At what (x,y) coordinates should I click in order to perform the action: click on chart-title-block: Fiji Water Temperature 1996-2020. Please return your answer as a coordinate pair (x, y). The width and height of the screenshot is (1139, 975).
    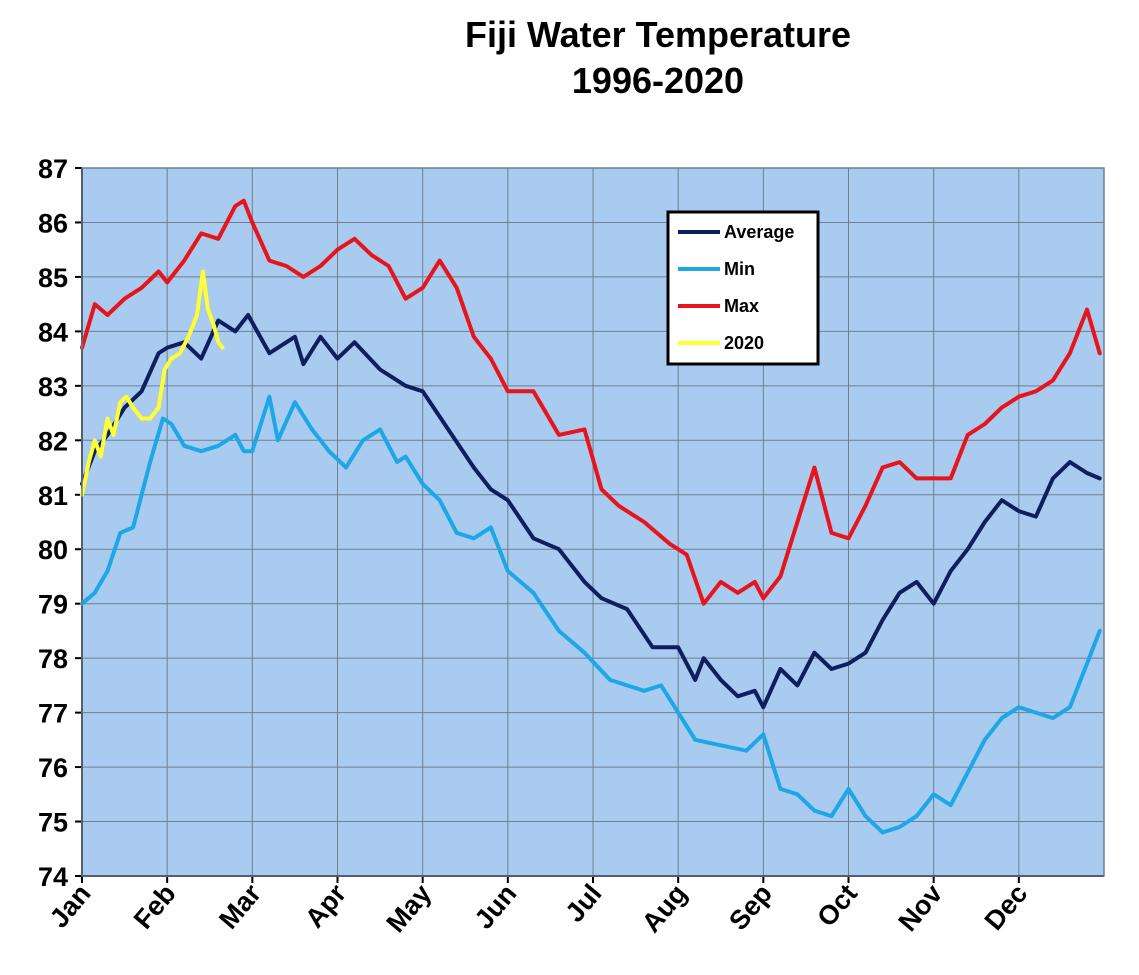
    Looking at the image, I should click on (658, 58).